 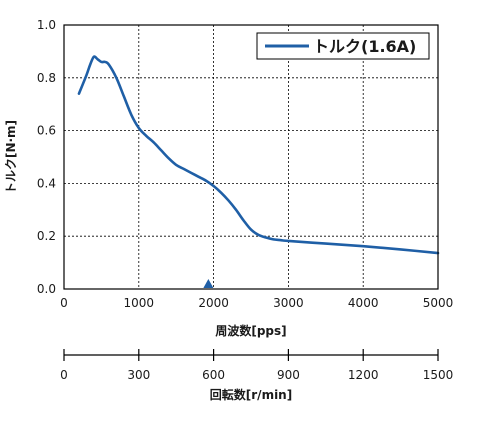 I want to click on legend: トルク(1.6A), so click(x=343, y=46).